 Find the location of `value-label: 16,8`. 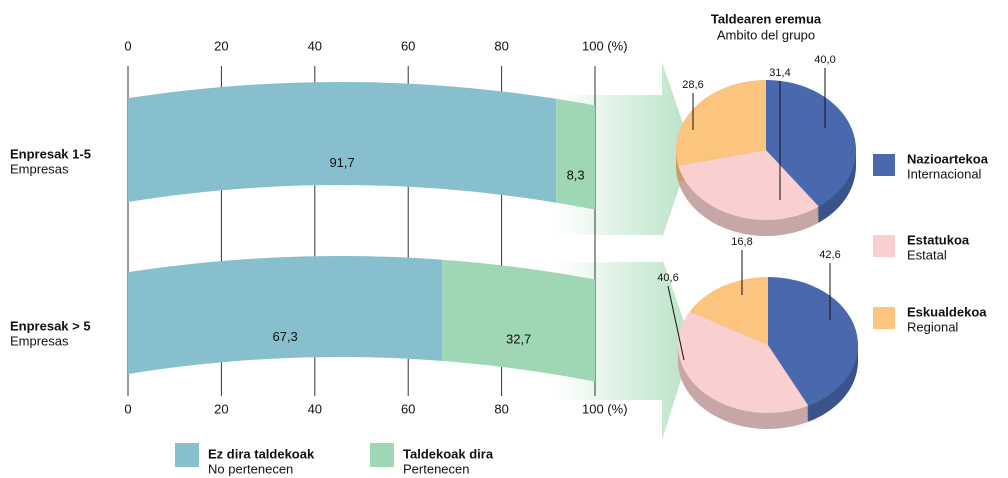

value-label: 16,8 is located at coordinates (741, 242).